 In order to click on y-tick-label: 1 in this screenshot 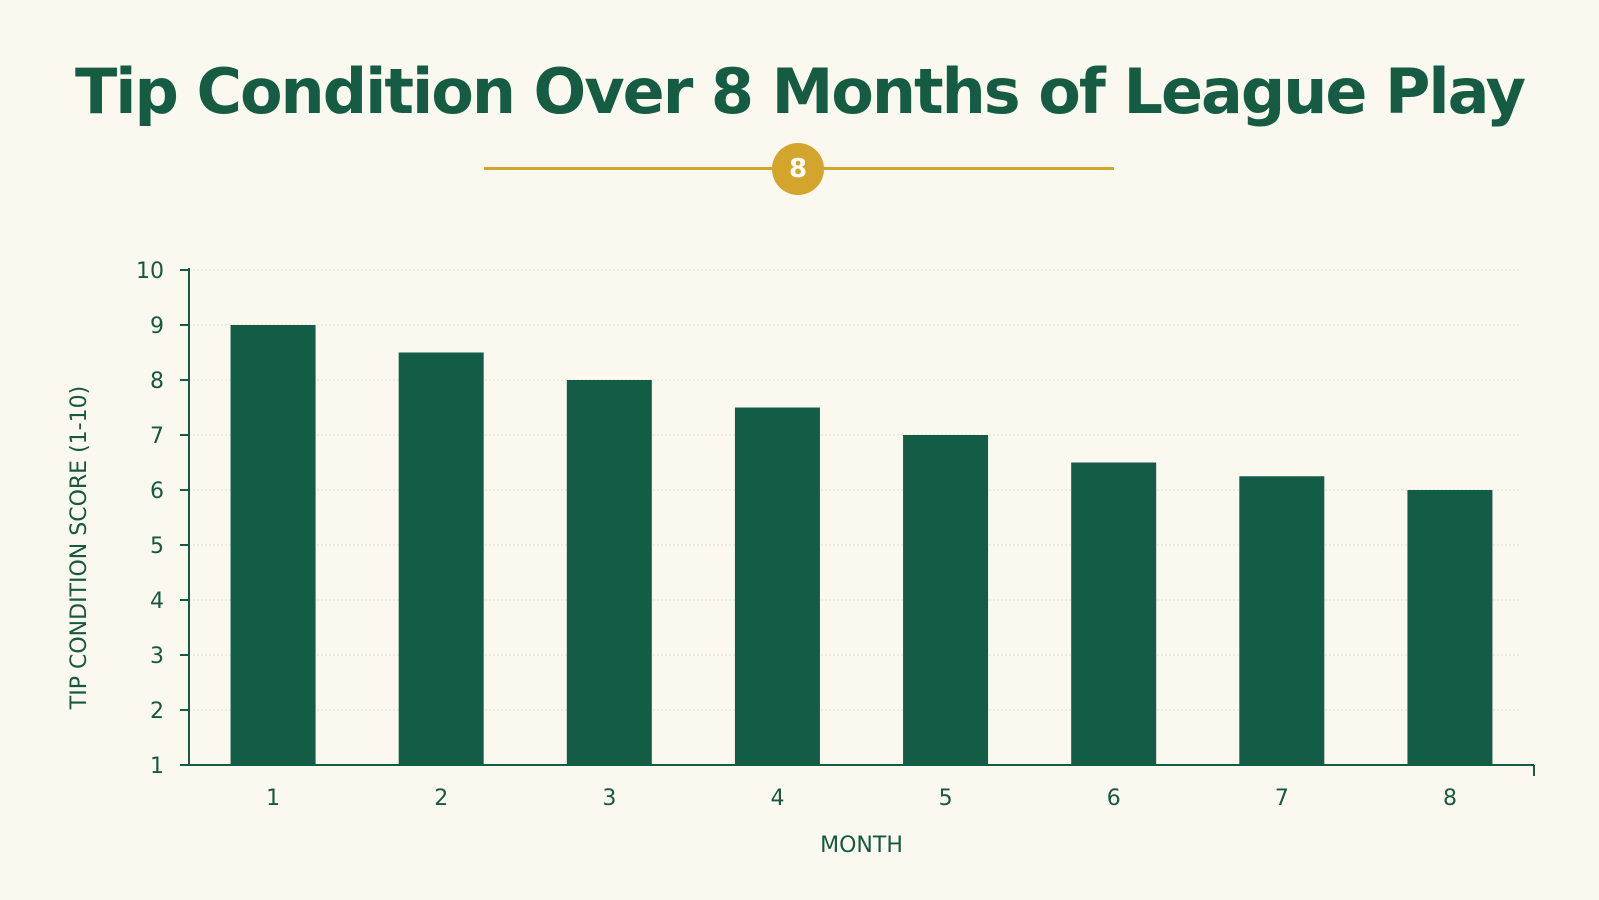, I will do `click(157, 766)`.